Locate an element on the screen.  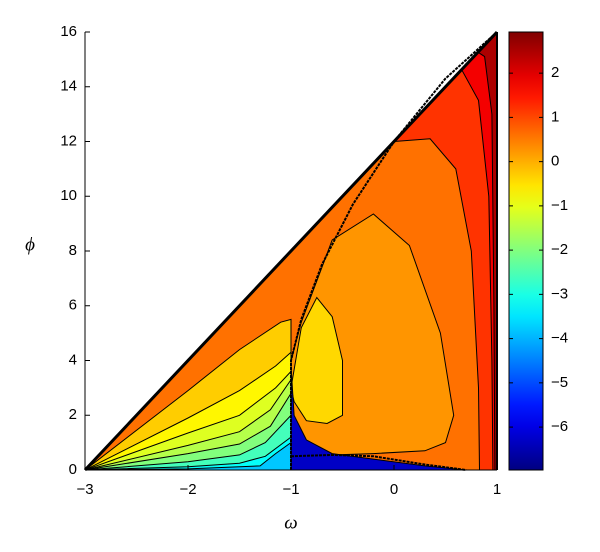
colorbar-tick-label: −5 is located at coordinates (559, 382).